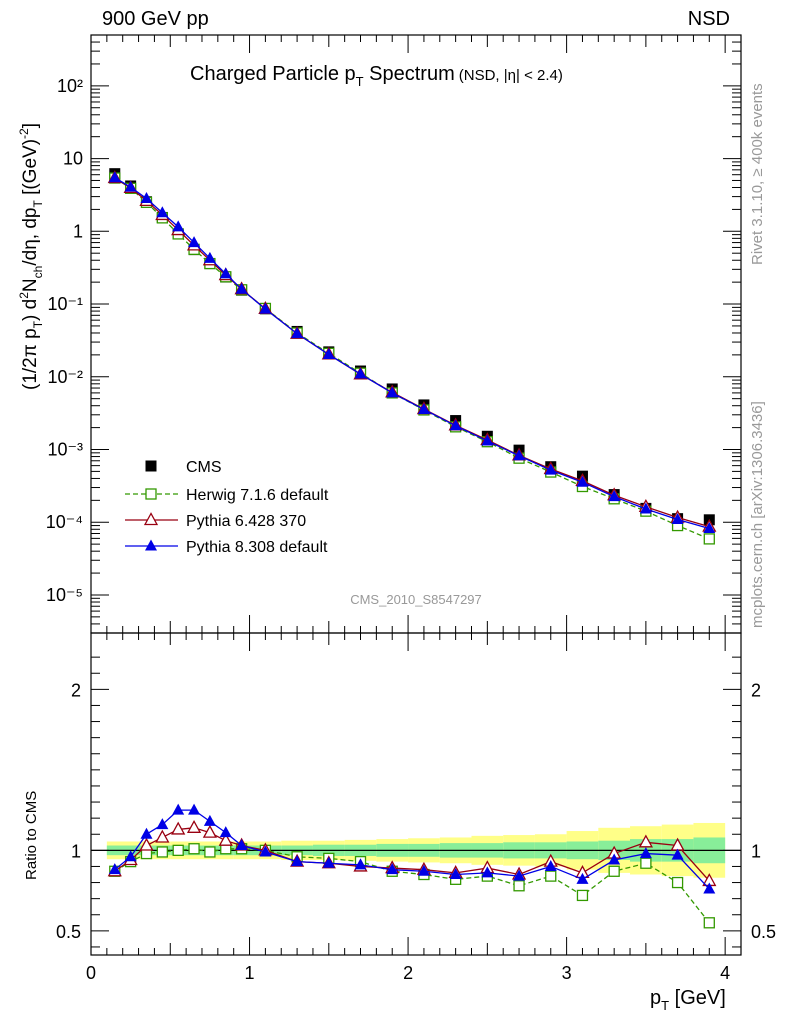  Describe the element at coordinates (31, 835) in the screenshot. I see `ratio-axis-label: Ratio to CMS` at that location.